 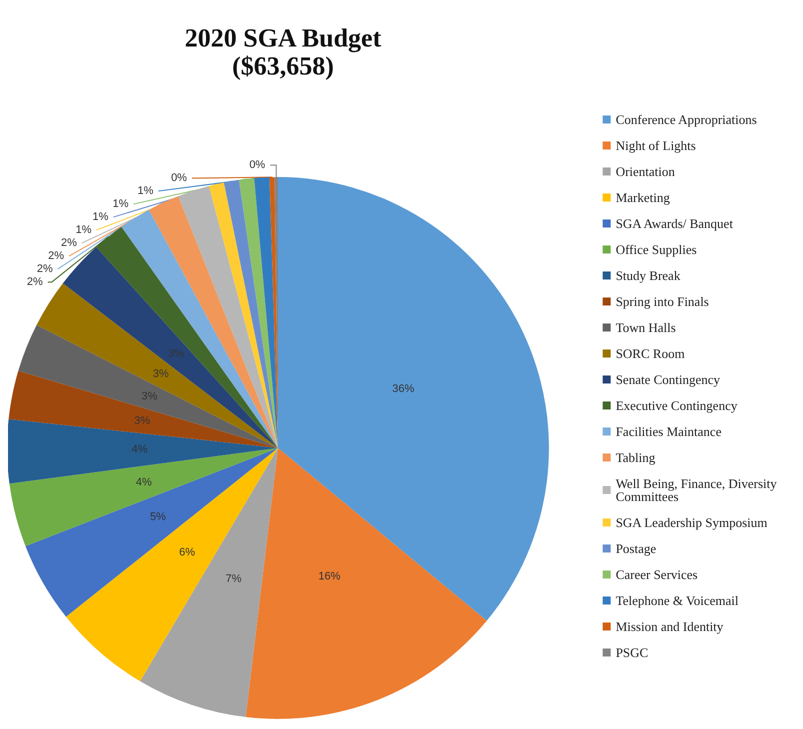 I want to click on data-label: 36%, so click(x=403, y=389).